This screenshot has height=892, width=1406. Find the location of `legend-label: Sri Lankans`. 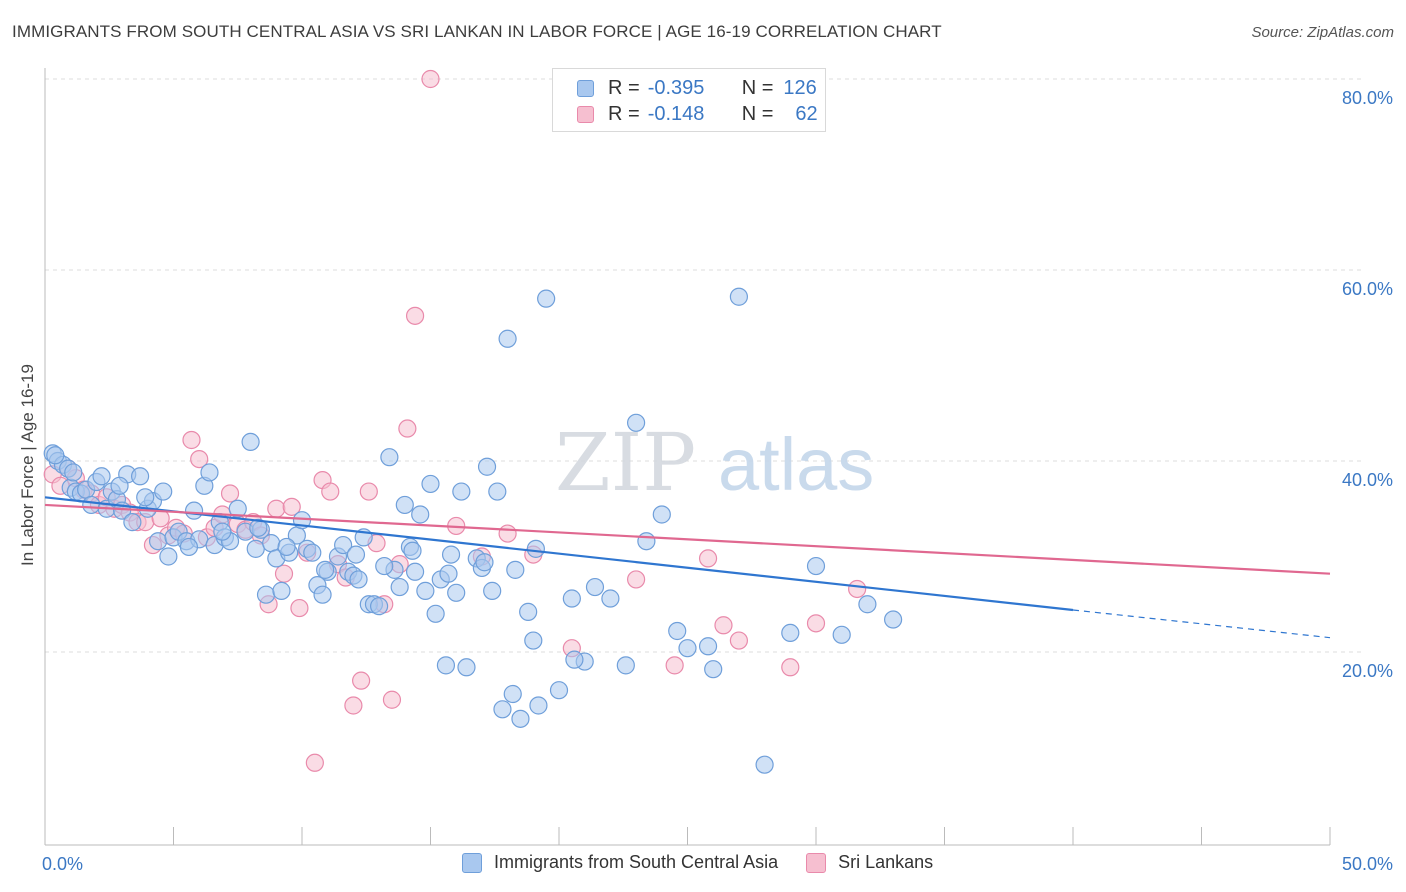

legend-label: Sri Lankans is located at coordinates (886, 862).